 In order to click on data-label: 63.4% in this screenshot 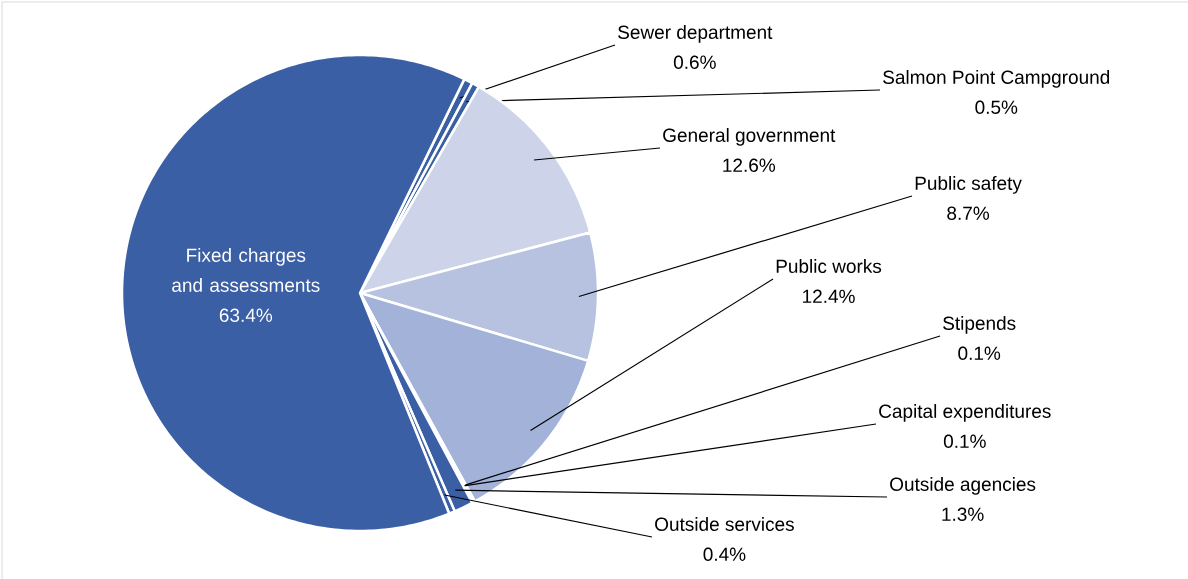, I will do `click(246, 315)`.